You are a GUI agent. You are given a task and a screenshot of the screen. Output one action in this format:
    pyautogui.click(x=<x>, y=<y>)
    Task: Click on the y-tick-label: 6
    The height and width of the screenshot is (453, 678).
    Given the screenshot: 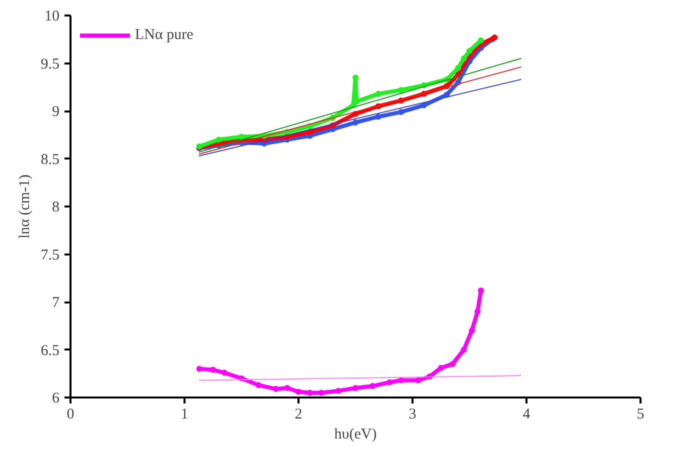 What is the action you would take?
    pyautogui.click(x=56, y=398)
    